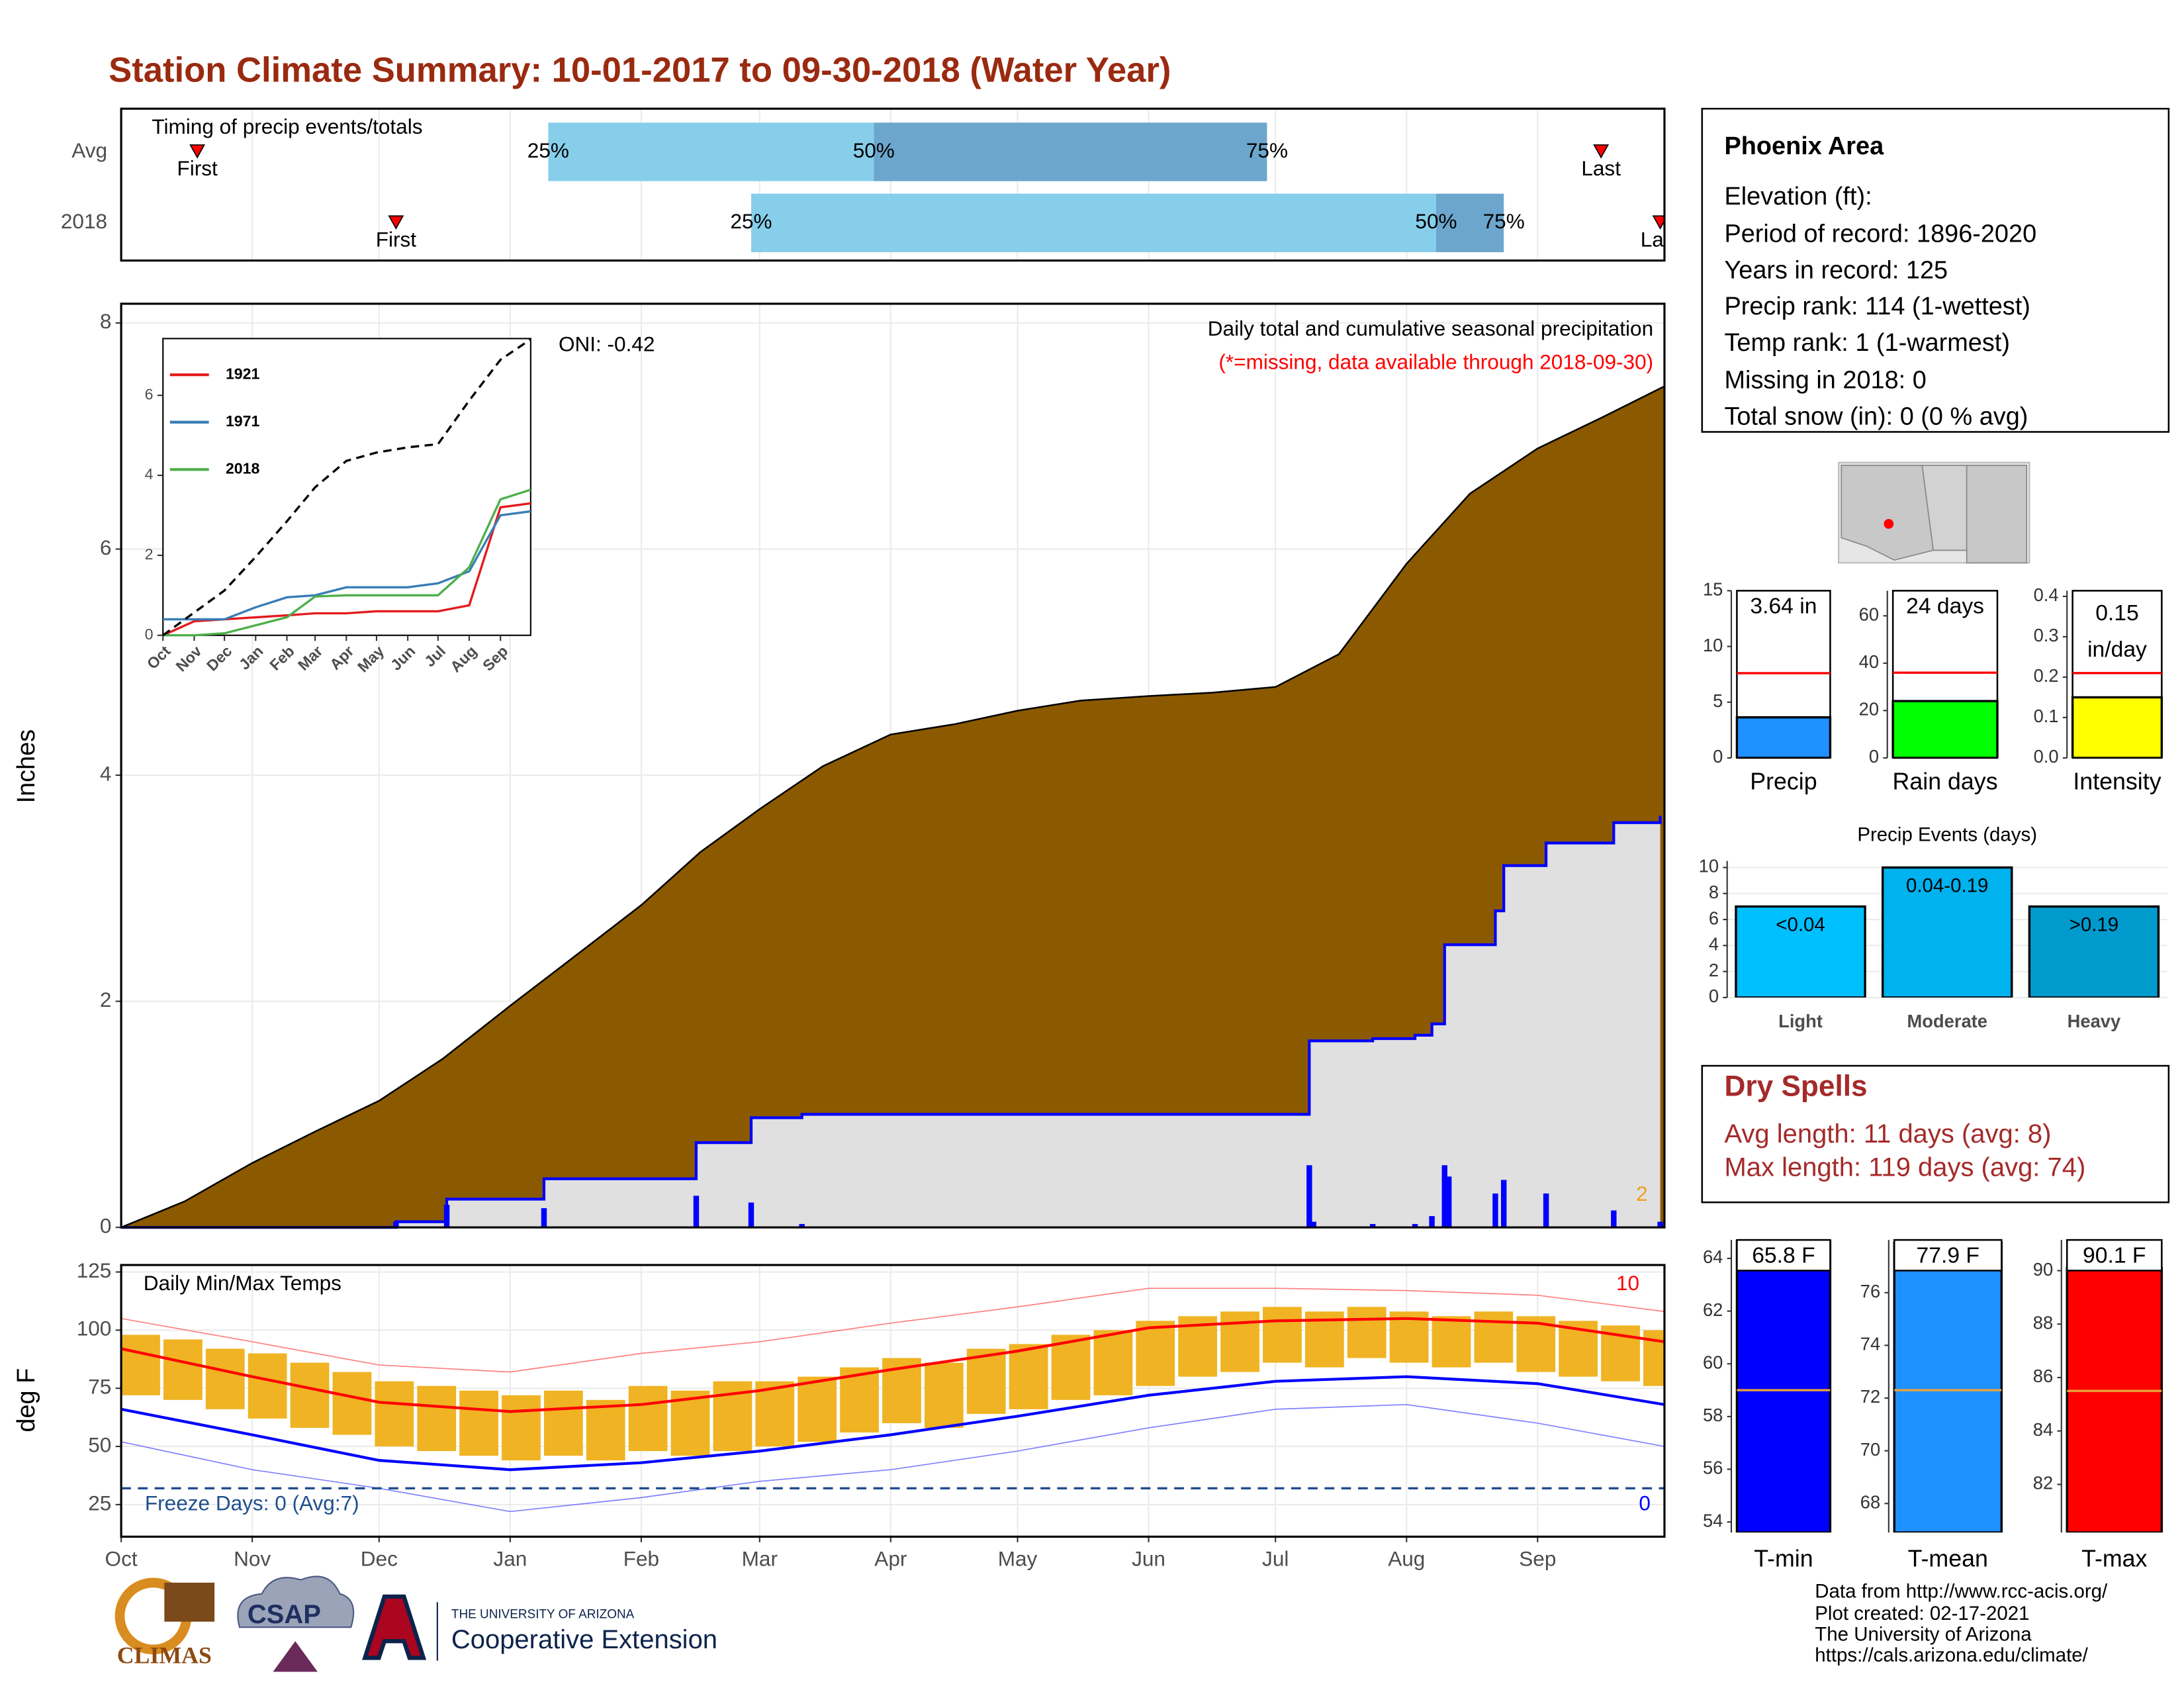  I want to click on x-tick-label: Jun, so click(1149, 1559).